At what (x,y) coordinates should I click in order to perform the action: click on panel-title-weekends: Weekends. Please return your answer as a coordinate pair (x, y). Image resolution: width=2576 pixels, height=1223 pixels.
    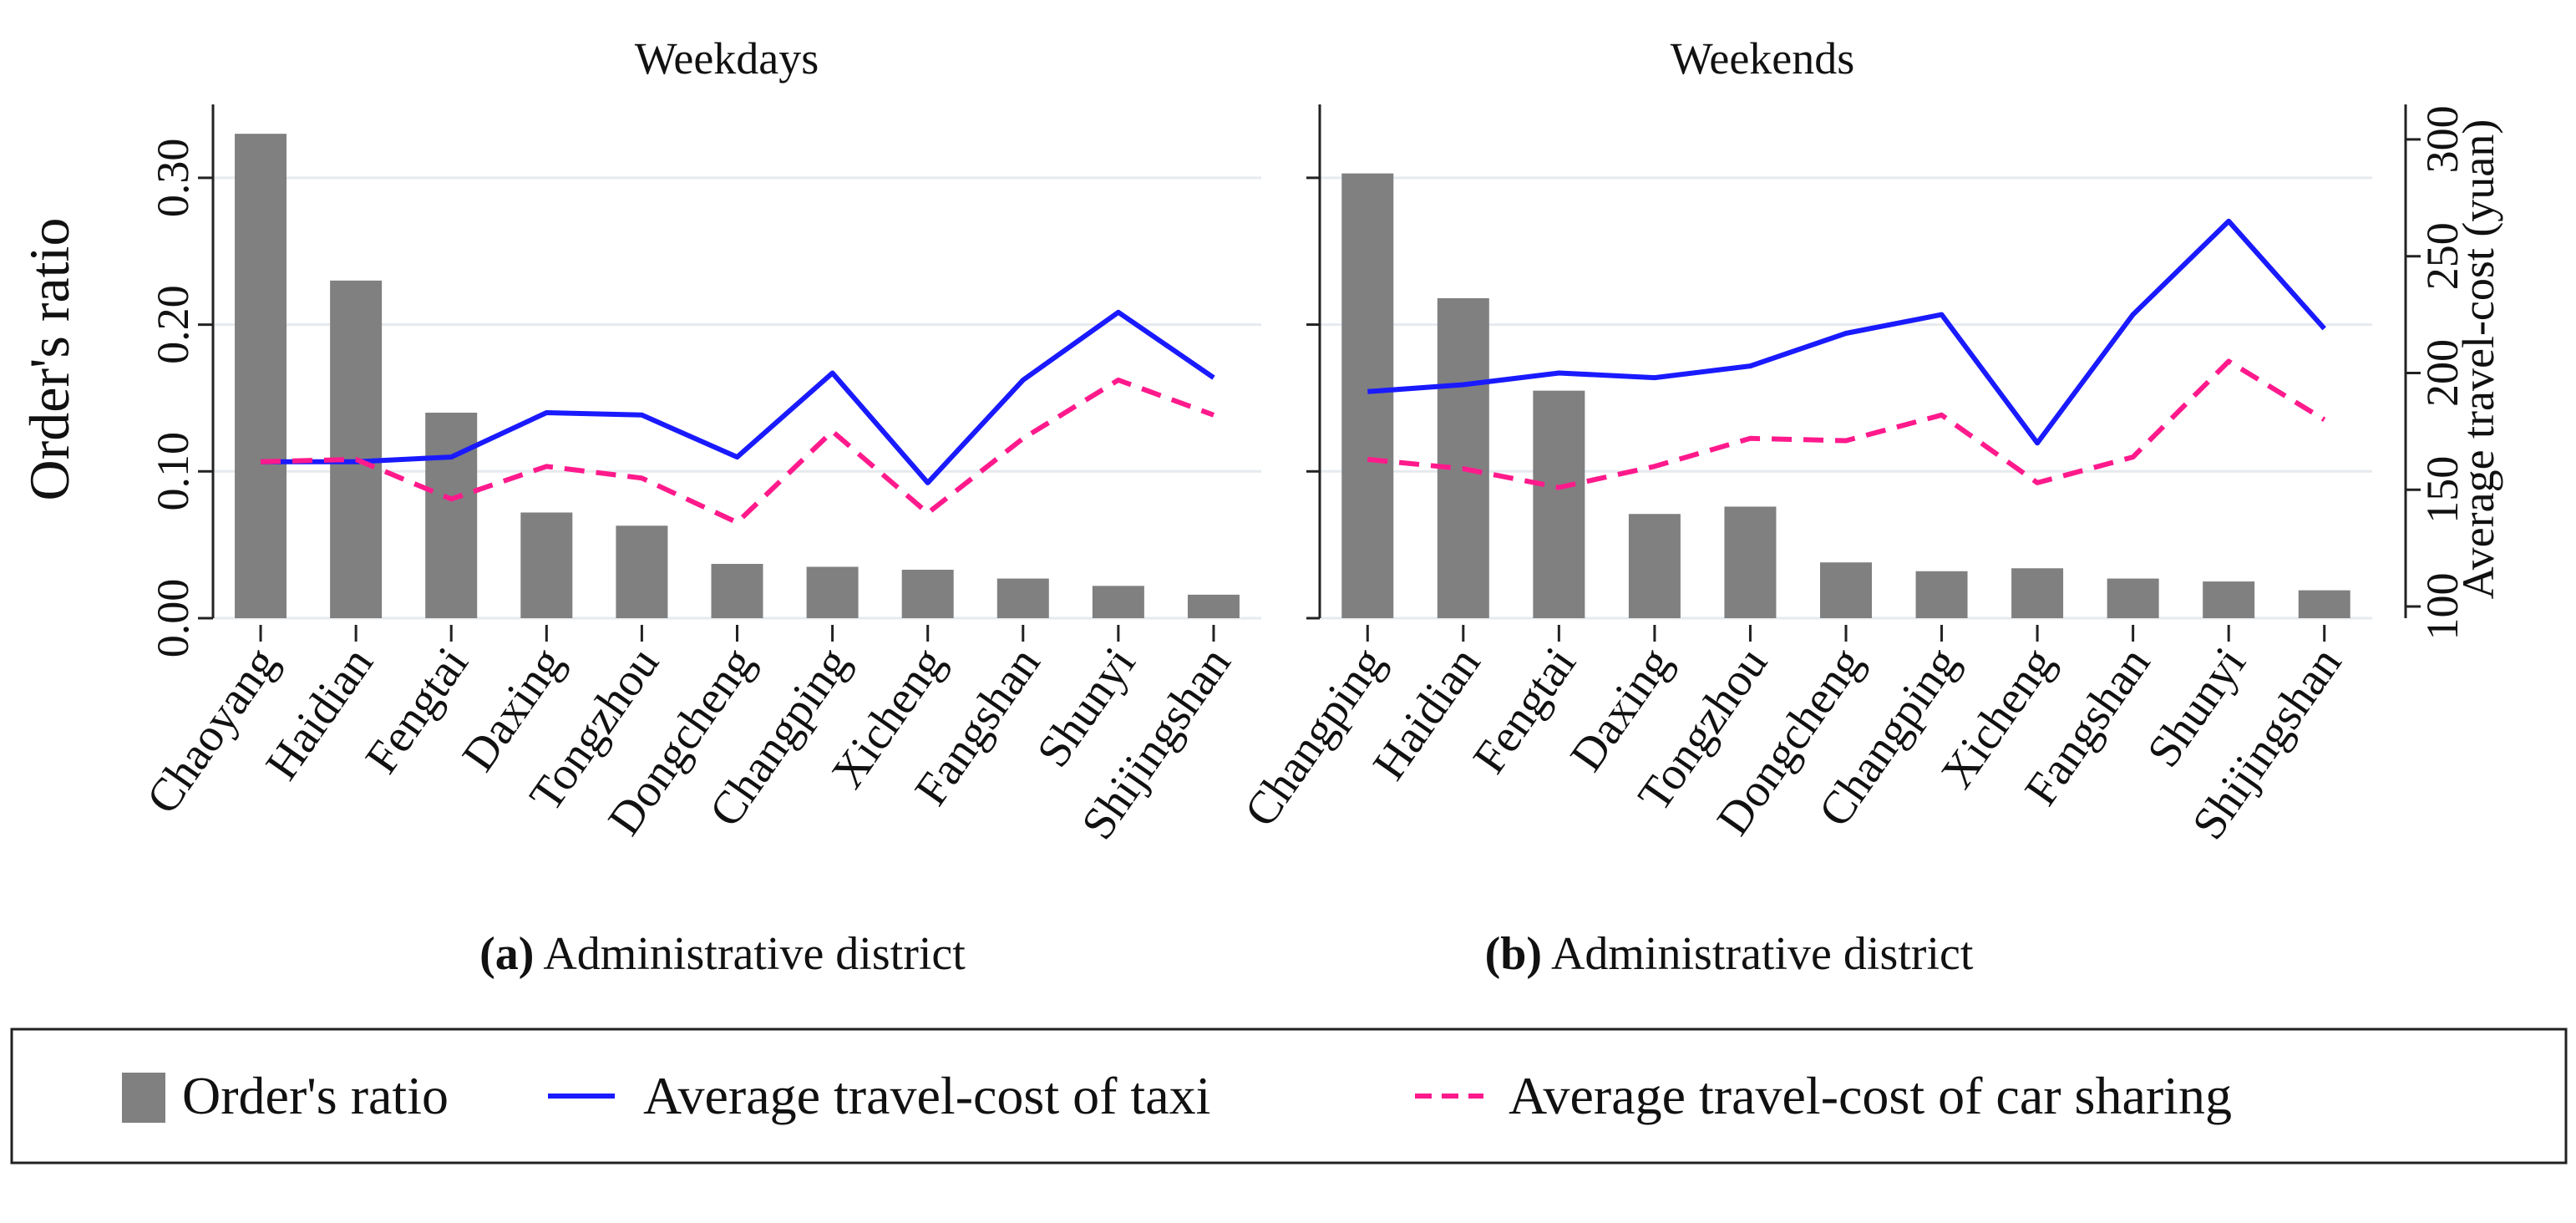
    Looking at the image, I should click on (1763, 58).